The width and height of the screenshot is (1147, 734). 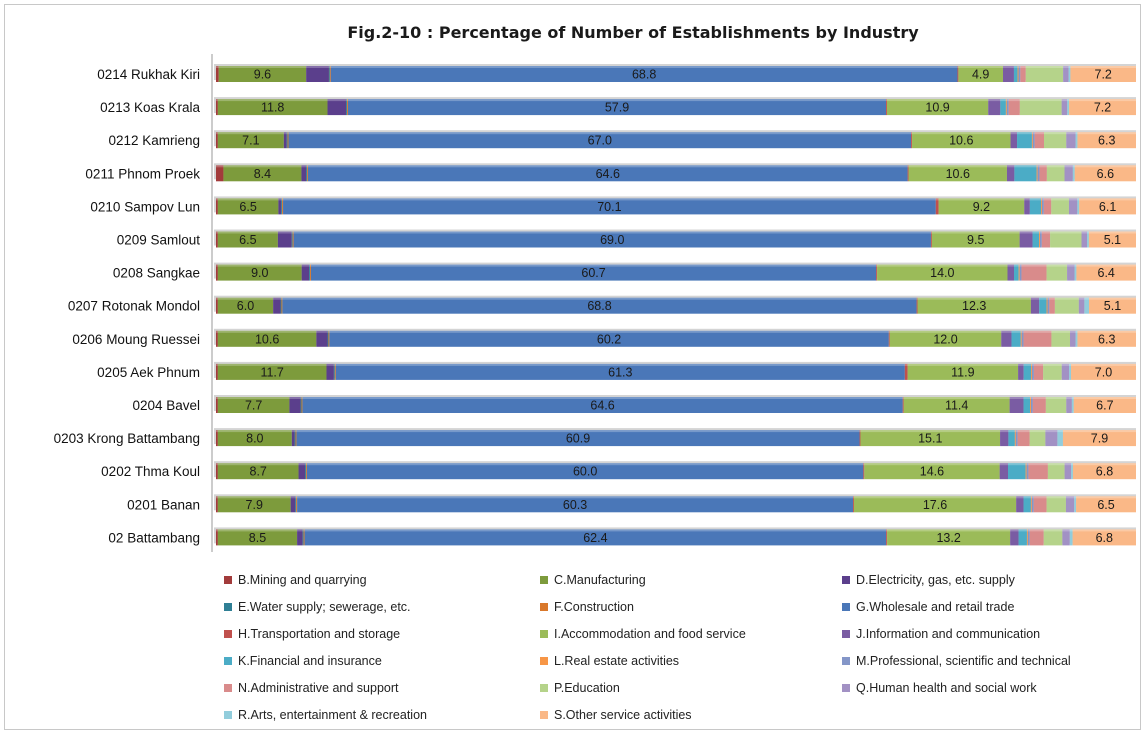 What do you see at coordinates (159, 240) in the screenshot?
I see `category-label: 0209 Samlout` at bounding box center [159, 240].